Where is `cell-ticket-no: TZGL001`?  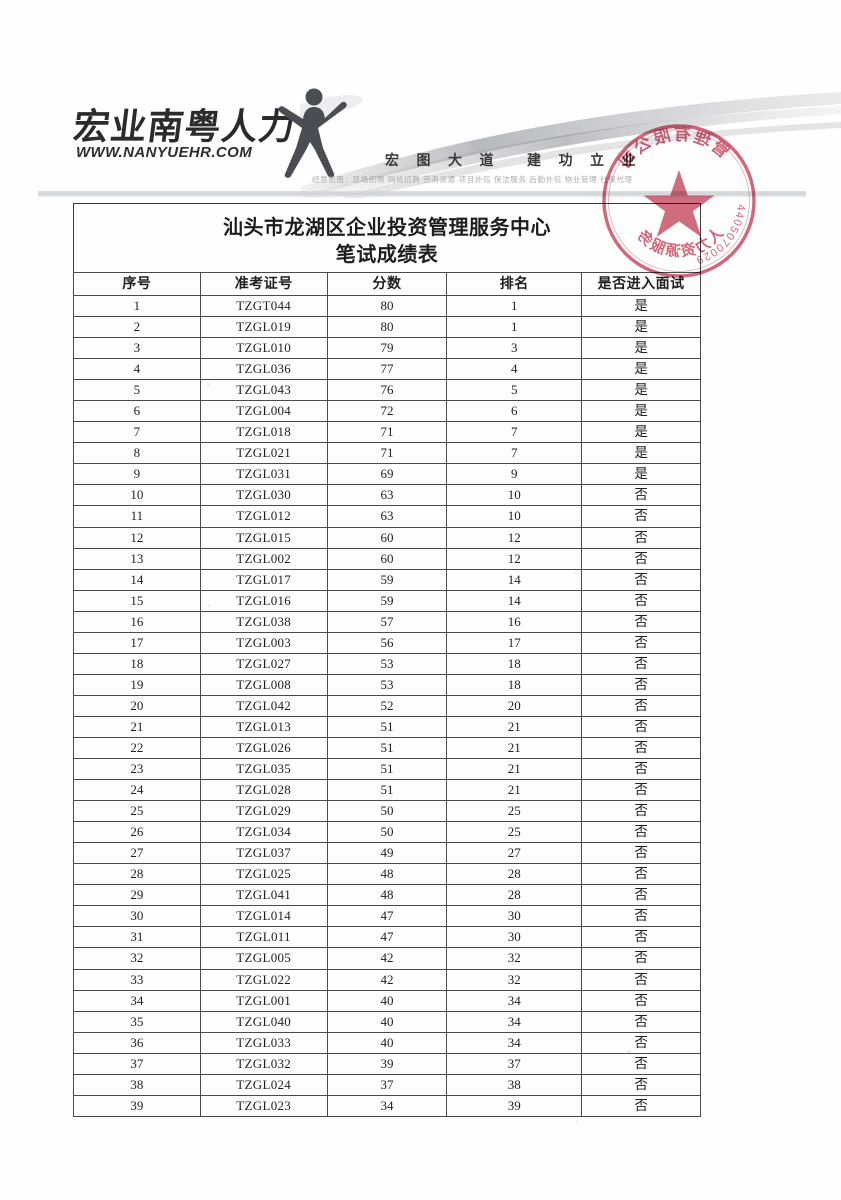
cell-ticket-no: TZGL001 is located at coordinates (263, 1000).